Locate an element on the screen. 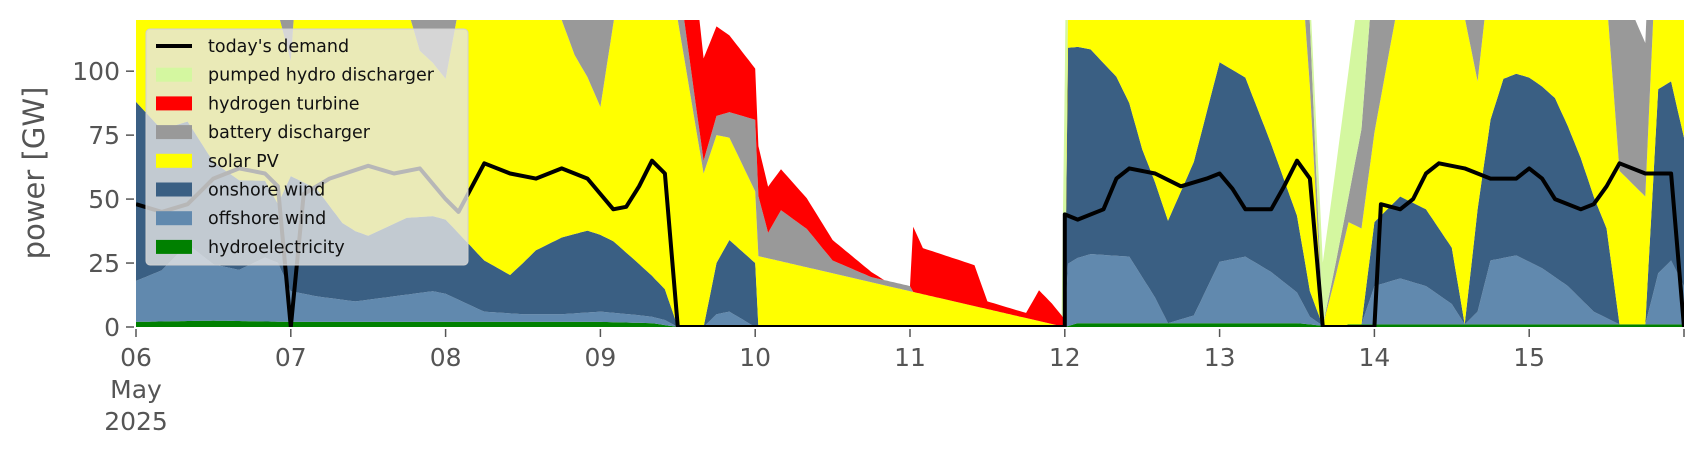 The image size is (1706, 464). legend-label: offshore wind is located at coordinates (267, 219).